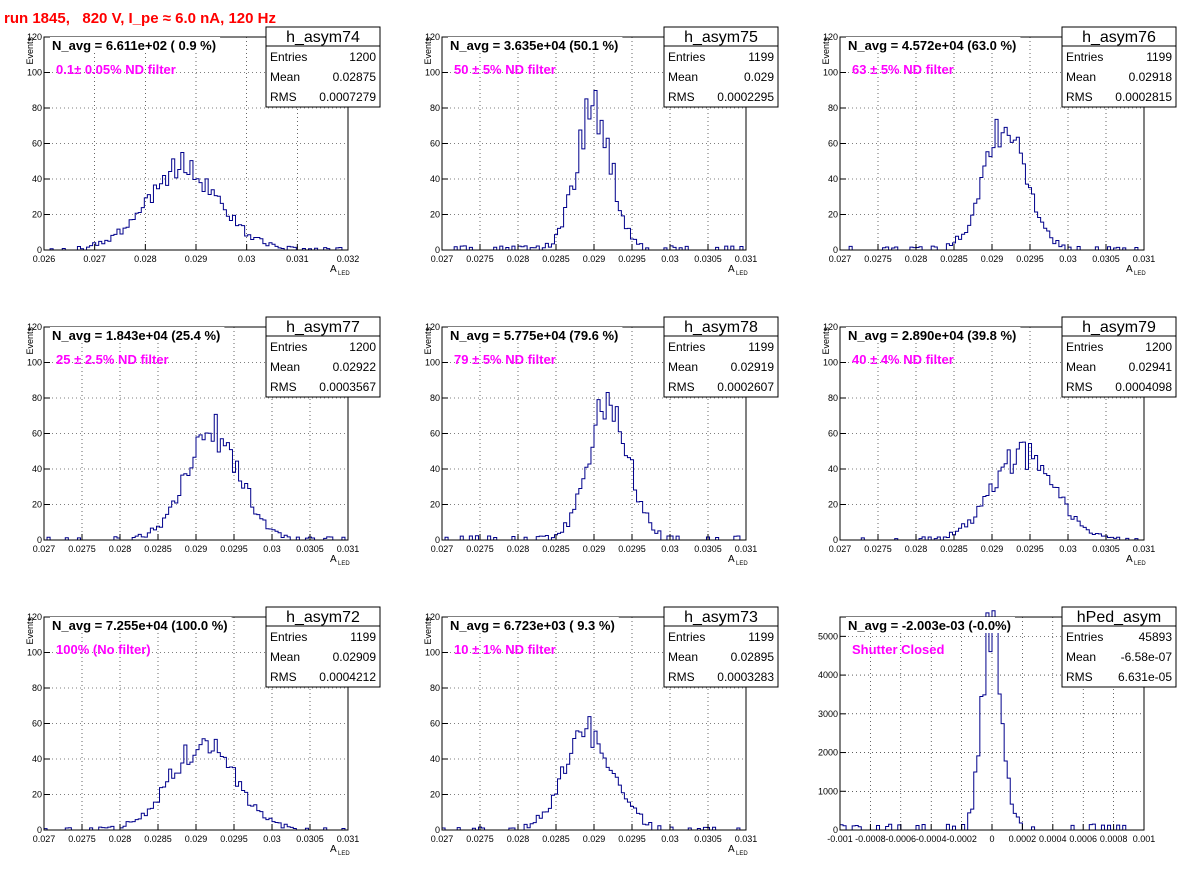 Image resolution: width=1196 pixels, height=872 pixels. I want to click on navg-text: N_avg = 5.775e+04 (79.6 %), so click(534, 335).